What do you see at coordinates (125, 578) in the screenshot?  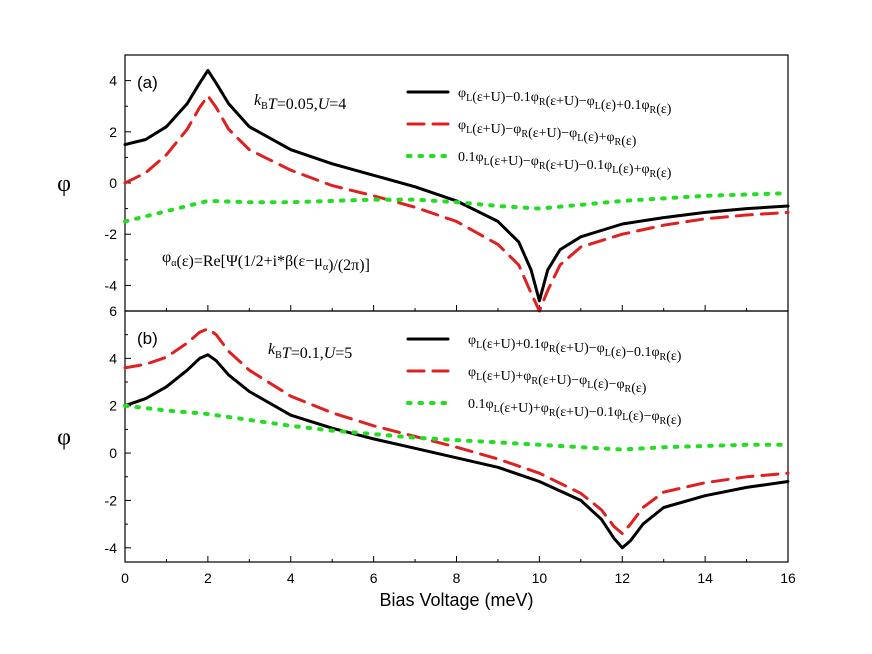 I see `x-tick-label: 0` at bounding box center [125, 578].